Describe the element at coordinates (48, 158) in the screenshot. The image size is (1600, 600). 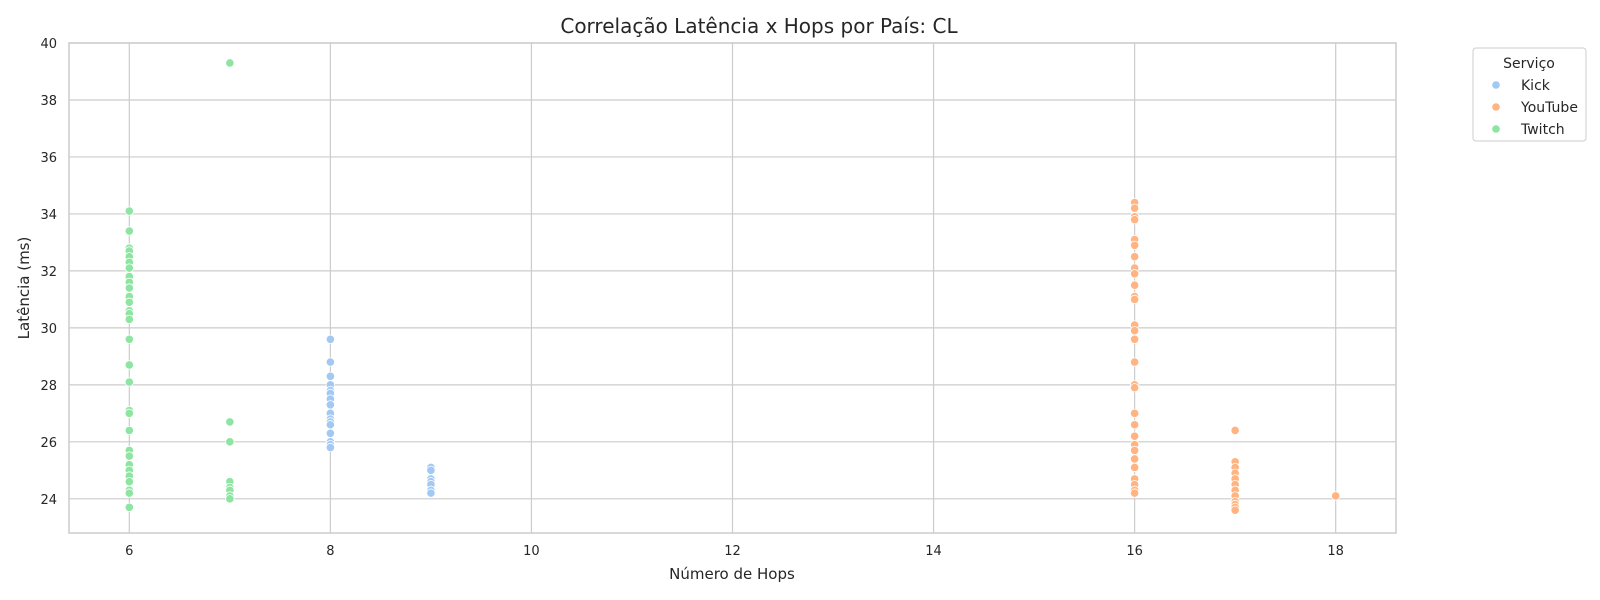
I see `y-tick-label: 36` at that location.